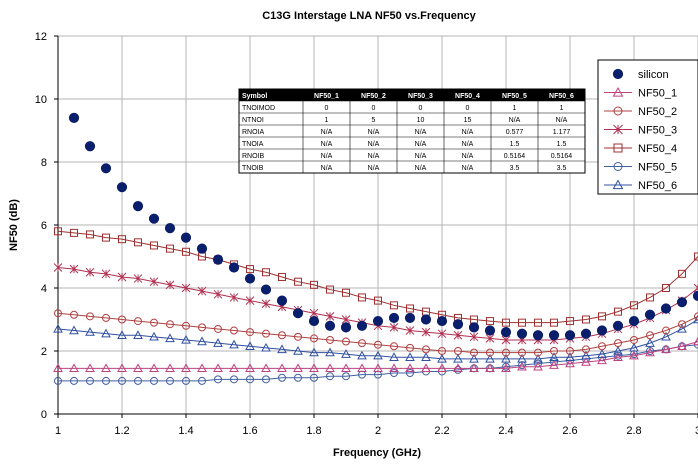 The height and width of the screenshot is (464, 698). I want to click on y-tick-label: 2, so click(44, 352).